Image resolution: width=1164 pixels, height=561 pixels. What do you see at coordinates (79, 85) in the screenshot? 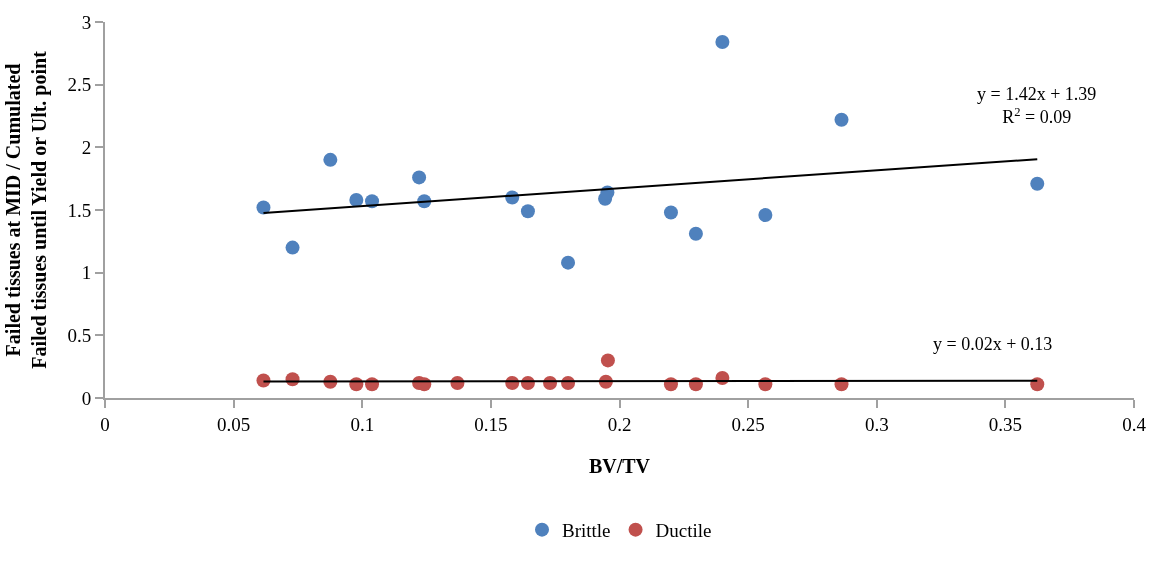
I see `y-tick-label: 2.5` at bounding box center [79, 85].